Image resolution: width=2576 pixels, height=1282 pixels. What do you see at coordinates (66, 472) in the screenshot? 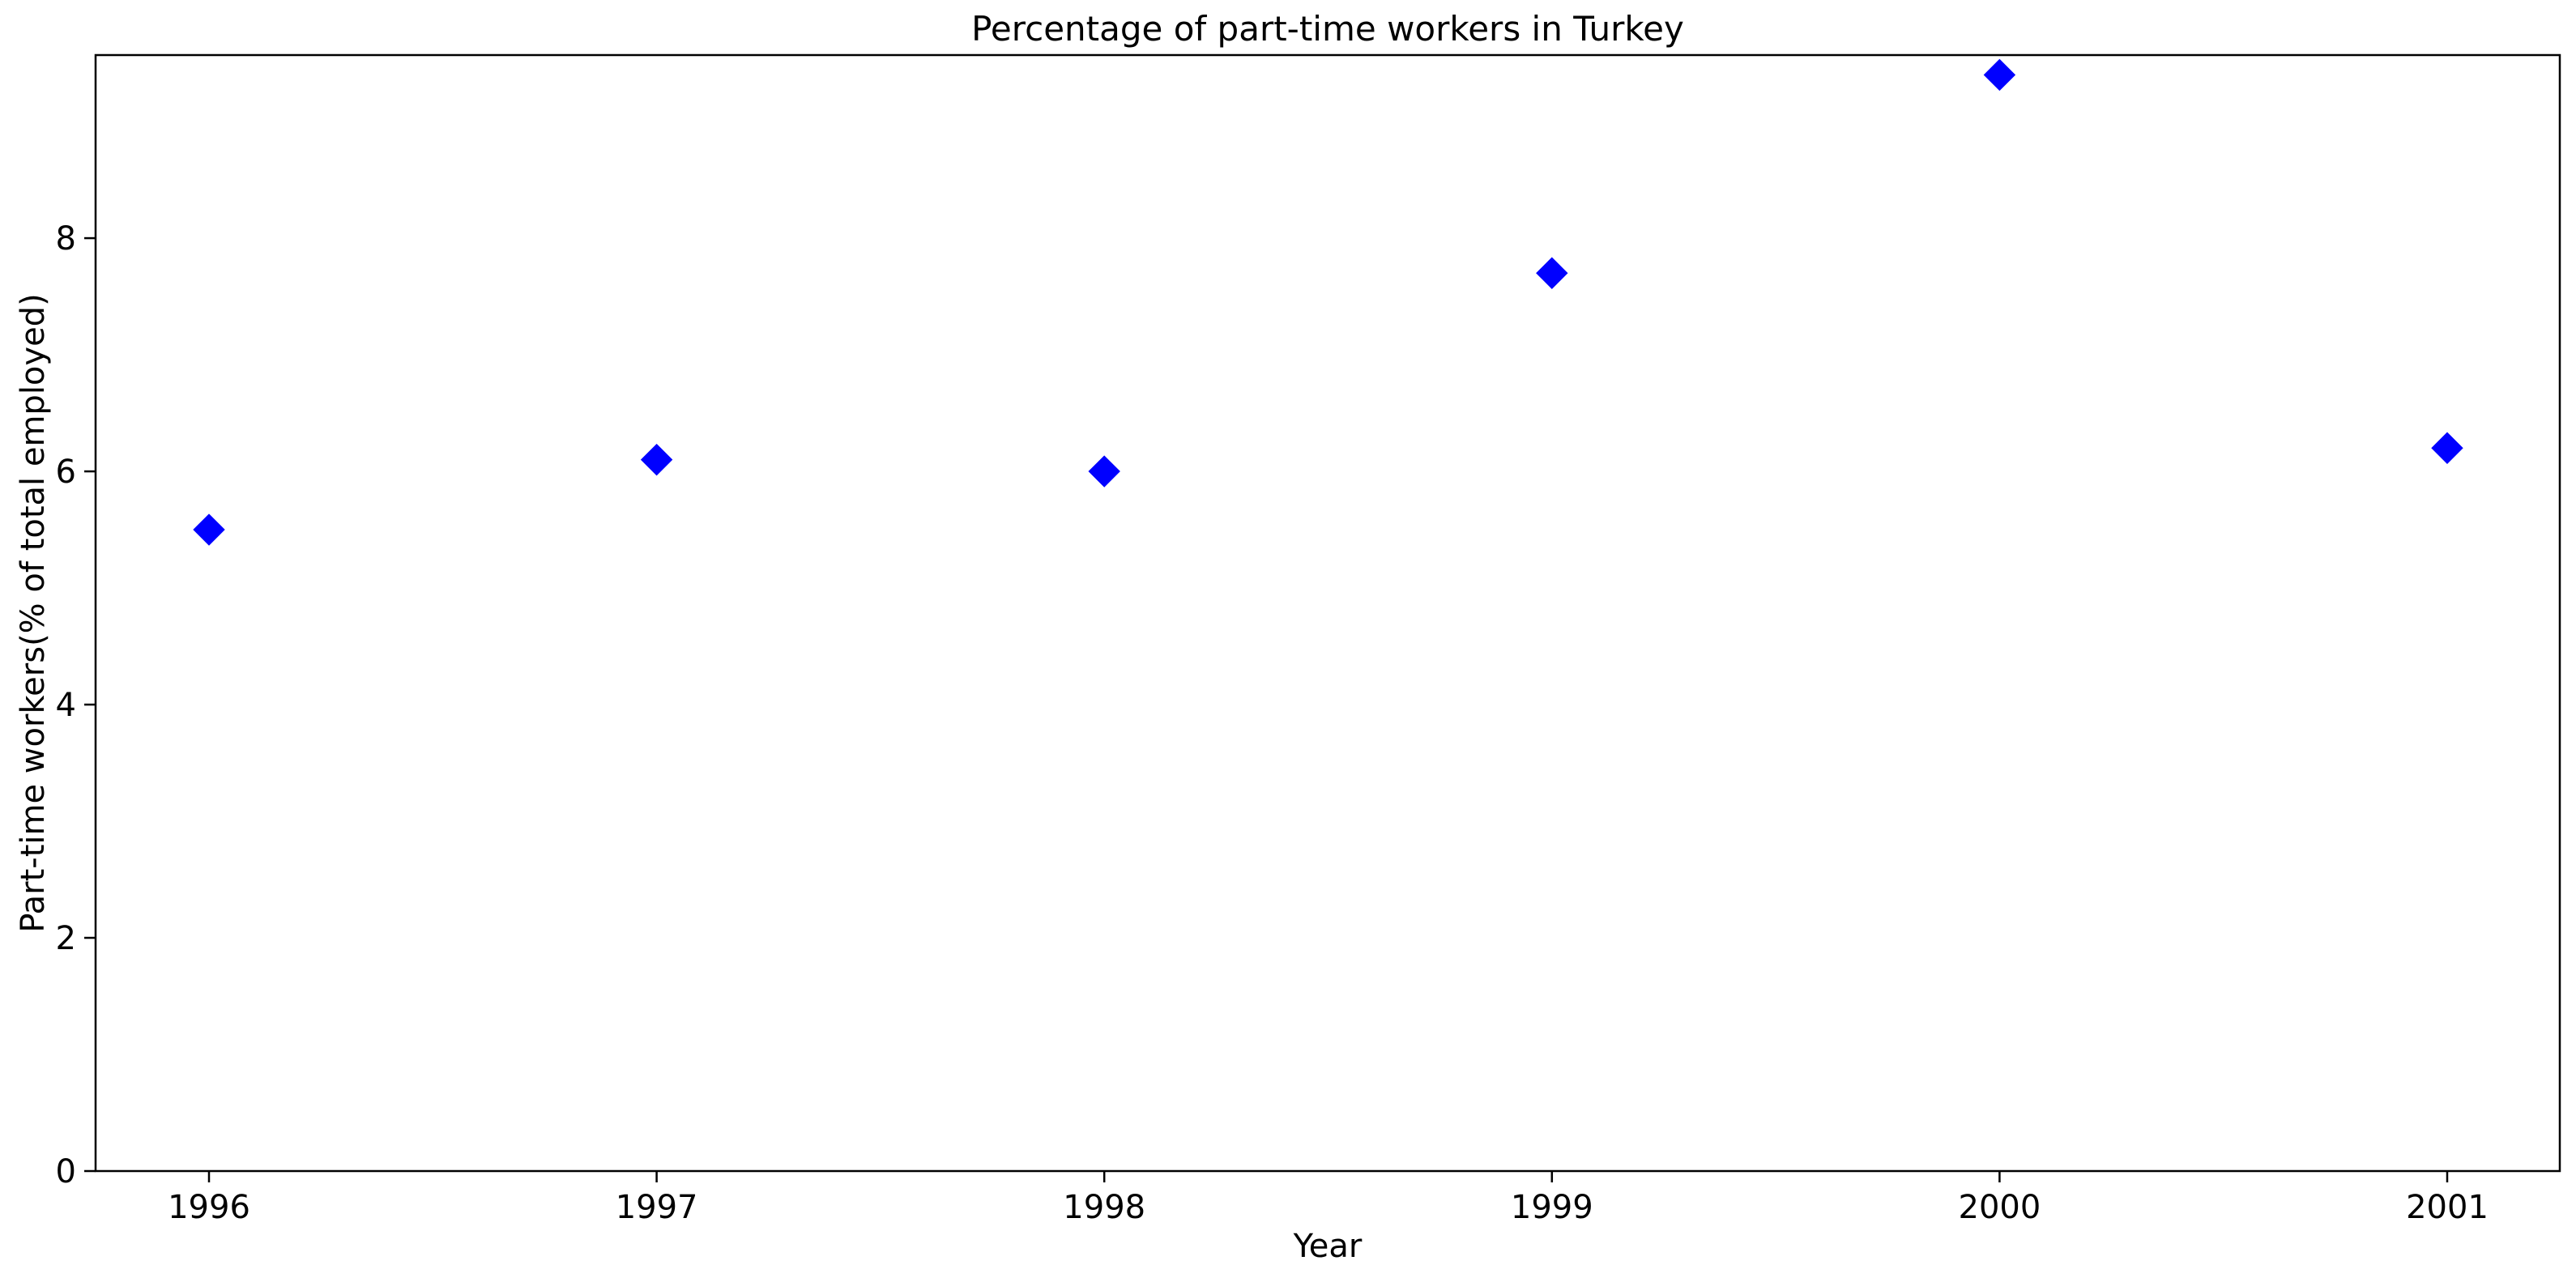
I see `y-tick-label: 6` at bounding box center [66, 472].